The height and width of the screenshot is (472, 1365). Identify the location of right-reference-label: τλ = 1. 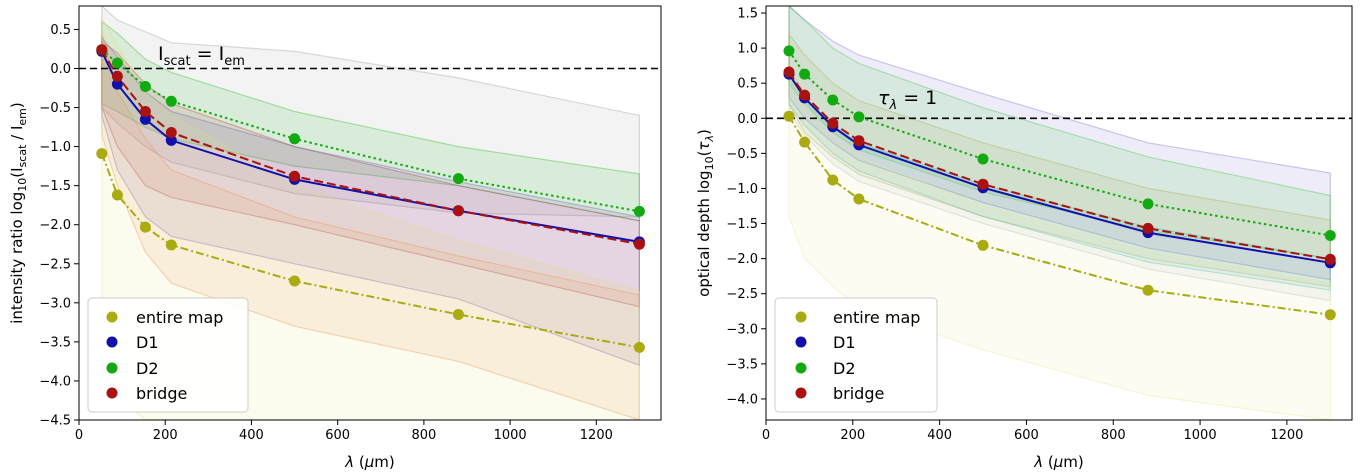
(907, 100).